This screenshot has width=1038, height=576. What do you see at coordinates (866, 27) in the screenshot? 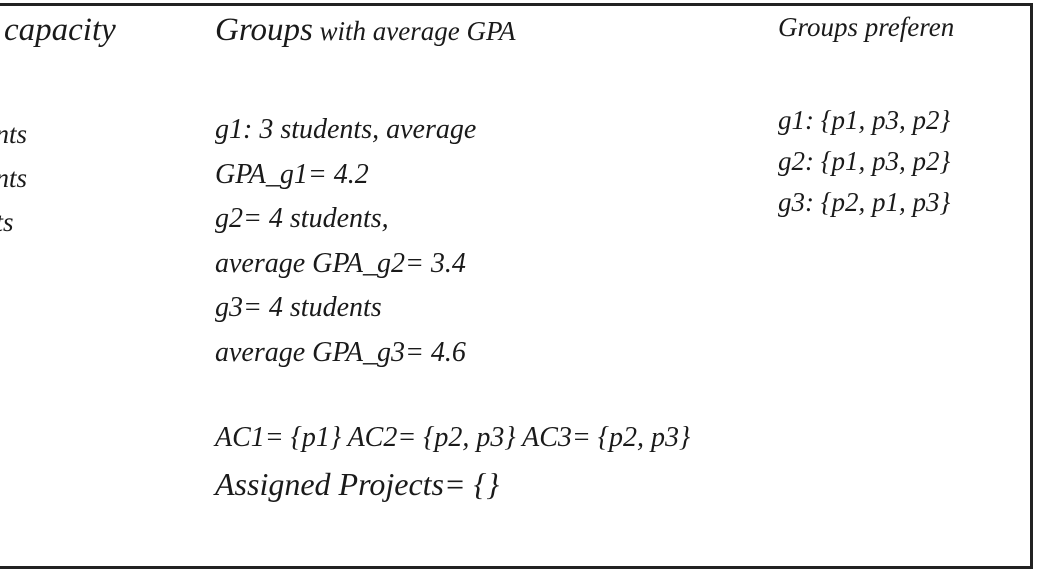
I see `header-preferences: Groups preferen` at bounding box center [866, 27].